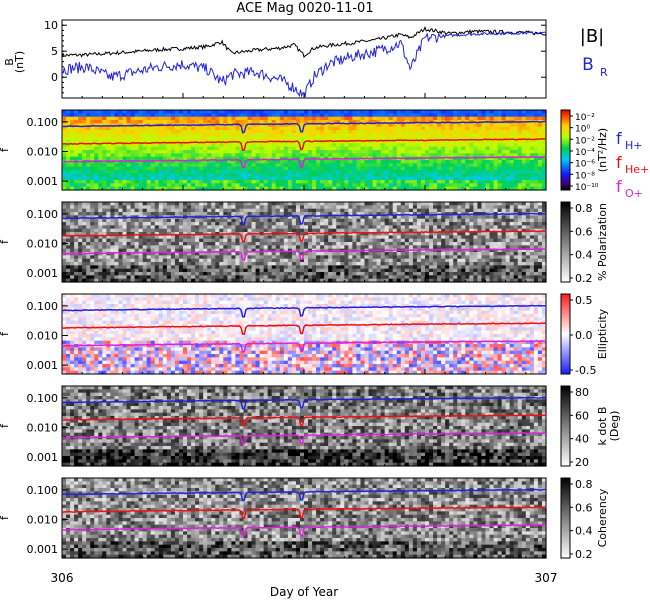  Describe the element at coordinates (54, 51) in the screenshot. I see `field-y-tick-label: 5` at that location.